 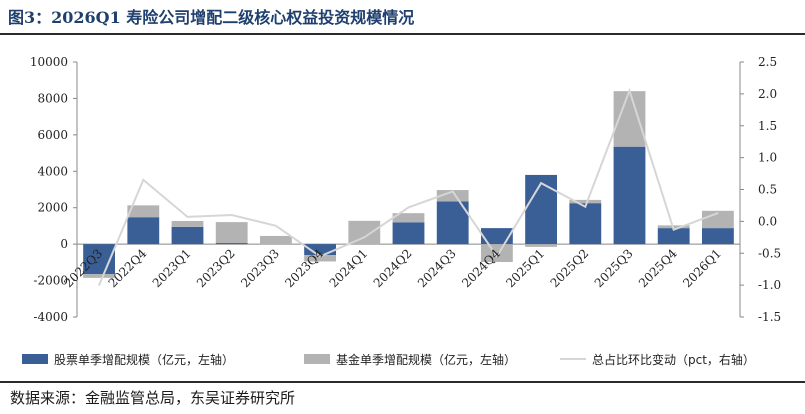 I want to click on left-axis-tick-label: 10000, so click(x=49, y=62).